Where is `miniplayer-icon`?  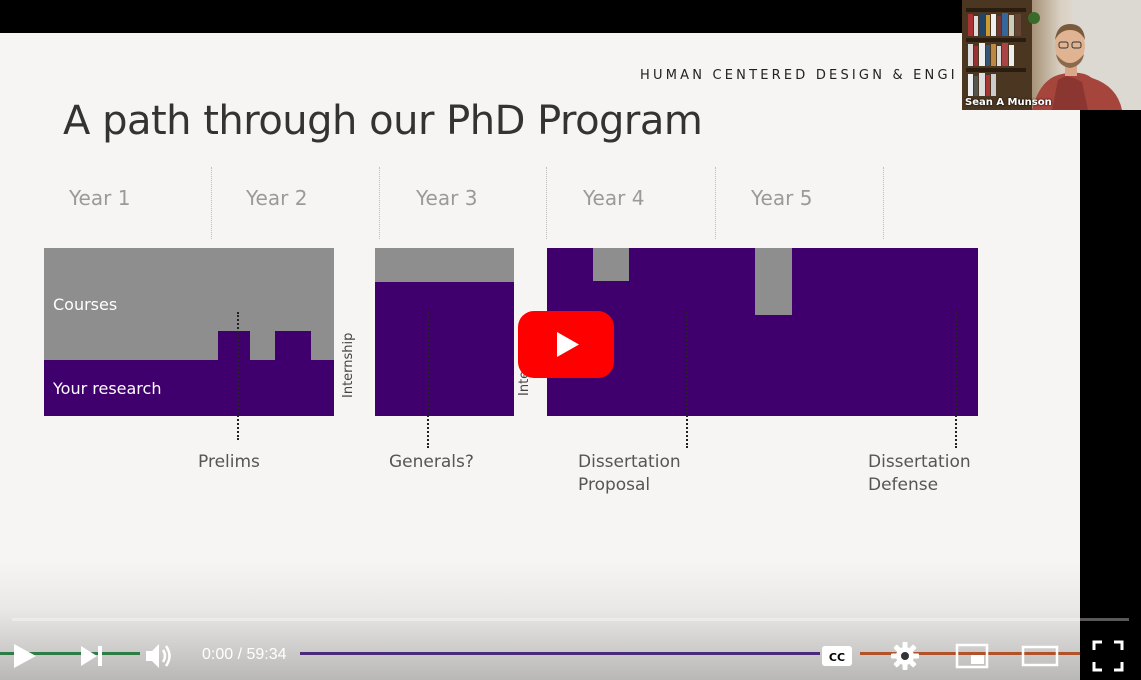
miniplayer-icon is located at coordinates (972, 656).